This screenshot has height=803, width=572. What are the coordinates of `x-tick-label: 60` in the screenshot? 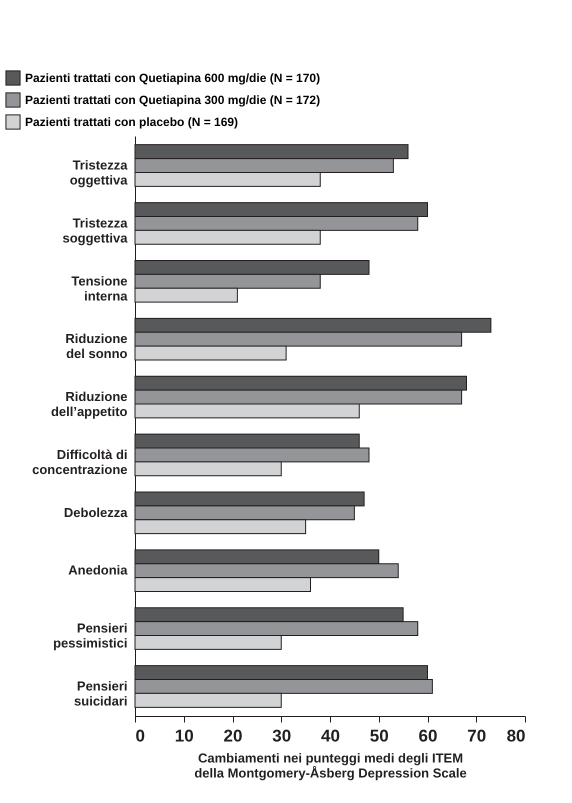 It's located at (428, 736).